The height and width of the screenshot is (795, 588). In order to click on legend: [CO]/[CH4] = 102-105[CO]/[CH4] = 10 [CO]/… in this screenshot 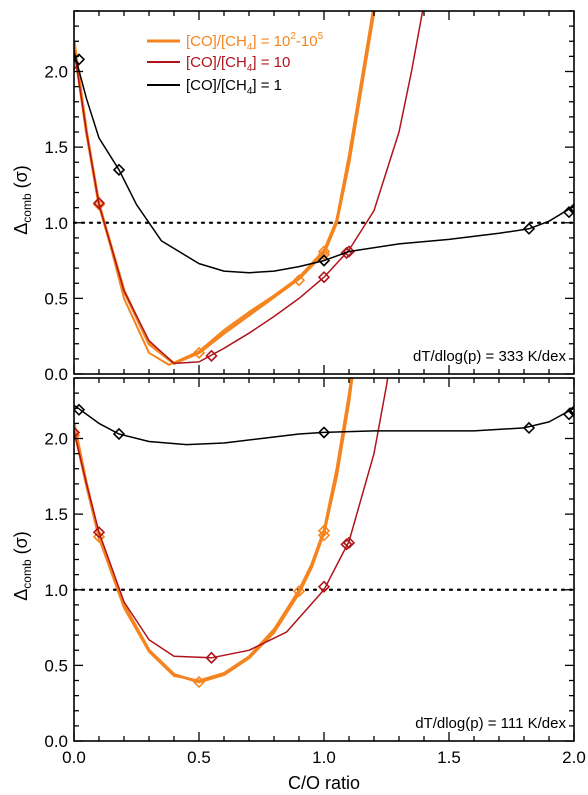, I will do `click(235, 64)`.